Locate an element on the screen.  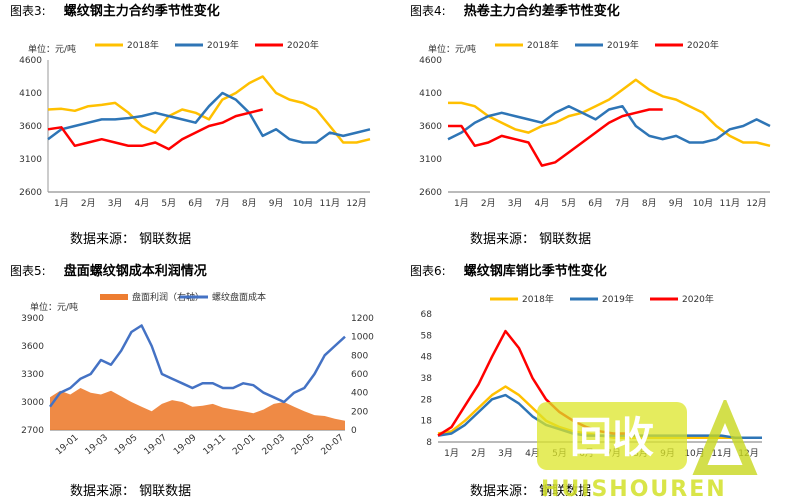
x-tick-label: 20-03 is located at coordinates (274, 445).